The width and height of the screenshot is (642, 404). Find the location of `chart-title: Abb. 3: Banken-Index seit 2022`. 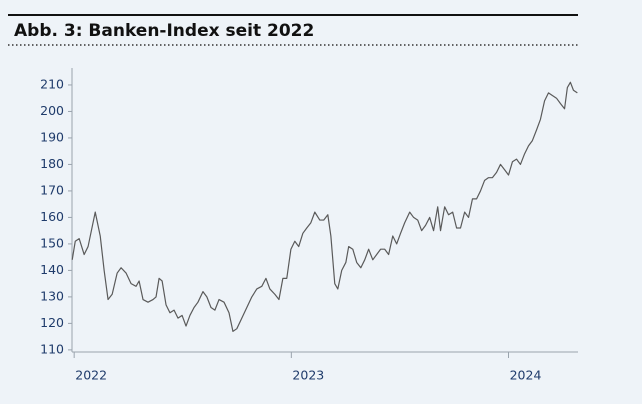

chart-title: Abb. 3: Banken-Index seit 2022 is located at coordinates (164, 31).